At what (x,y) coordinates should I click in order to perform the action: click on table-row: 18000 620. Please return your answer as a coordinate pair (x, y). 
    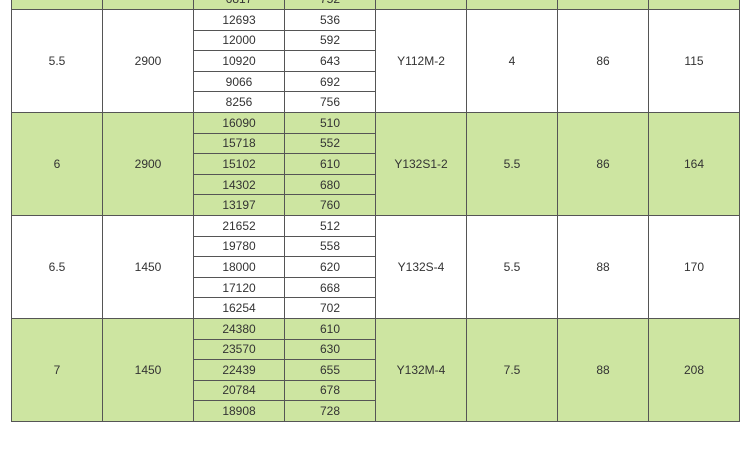
    Looking at the image, I should click on (376, 267).